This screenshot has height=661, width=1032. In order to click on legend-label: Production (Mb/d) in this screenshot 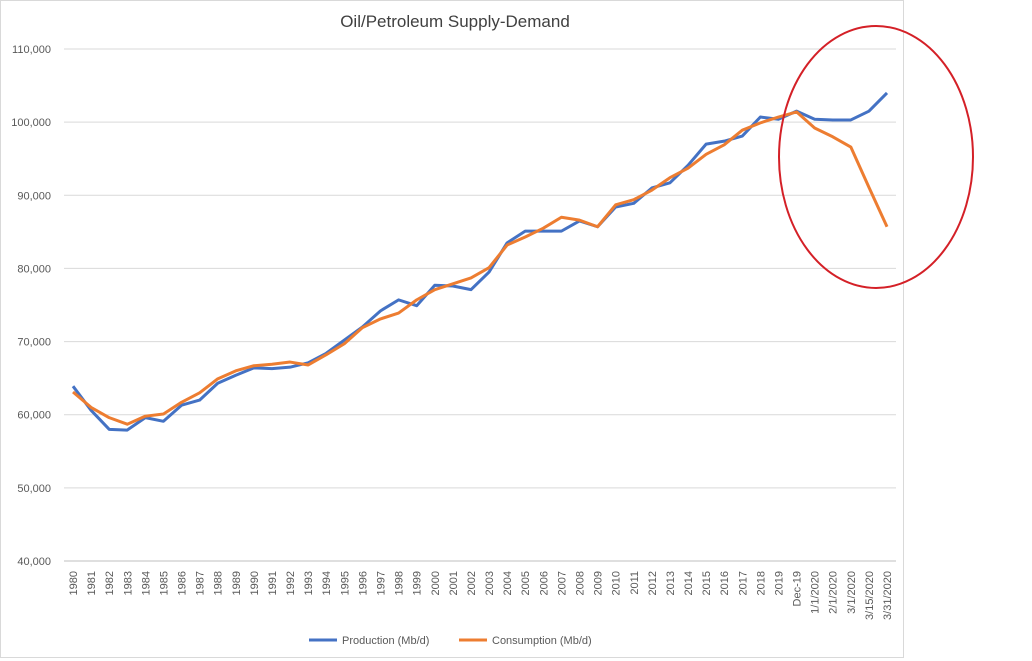, I will do `click(385, 641)`.